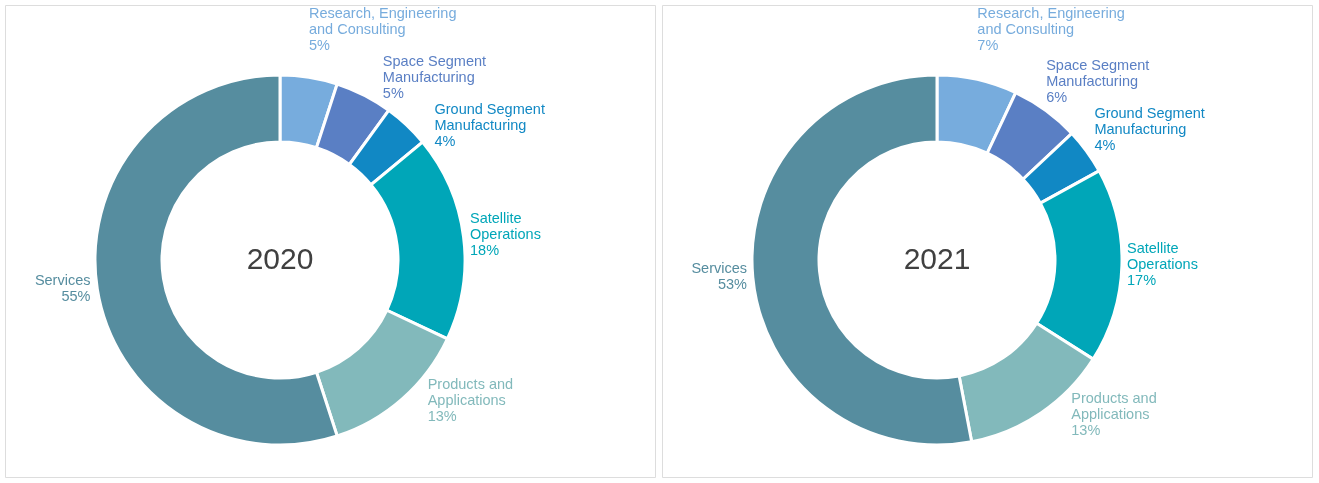  Describe the element at coordinates (76, 295) in the screenshot. I see `data-label: 55%` at that location.